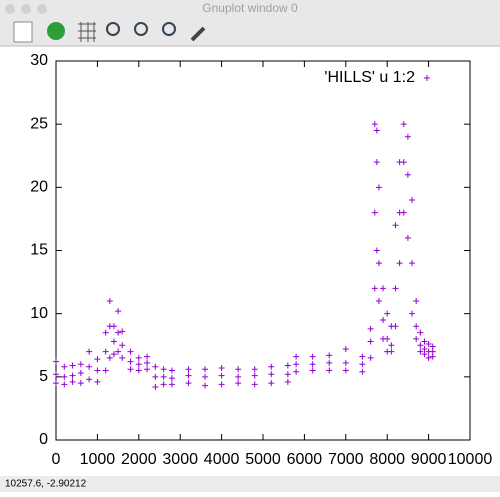 Image resolution: width=500 pixels, height=497 pixels. Describe the element at coordinates (250, 8) in the screenshot. I see `window-title: Gnuplot window 0` at that location.